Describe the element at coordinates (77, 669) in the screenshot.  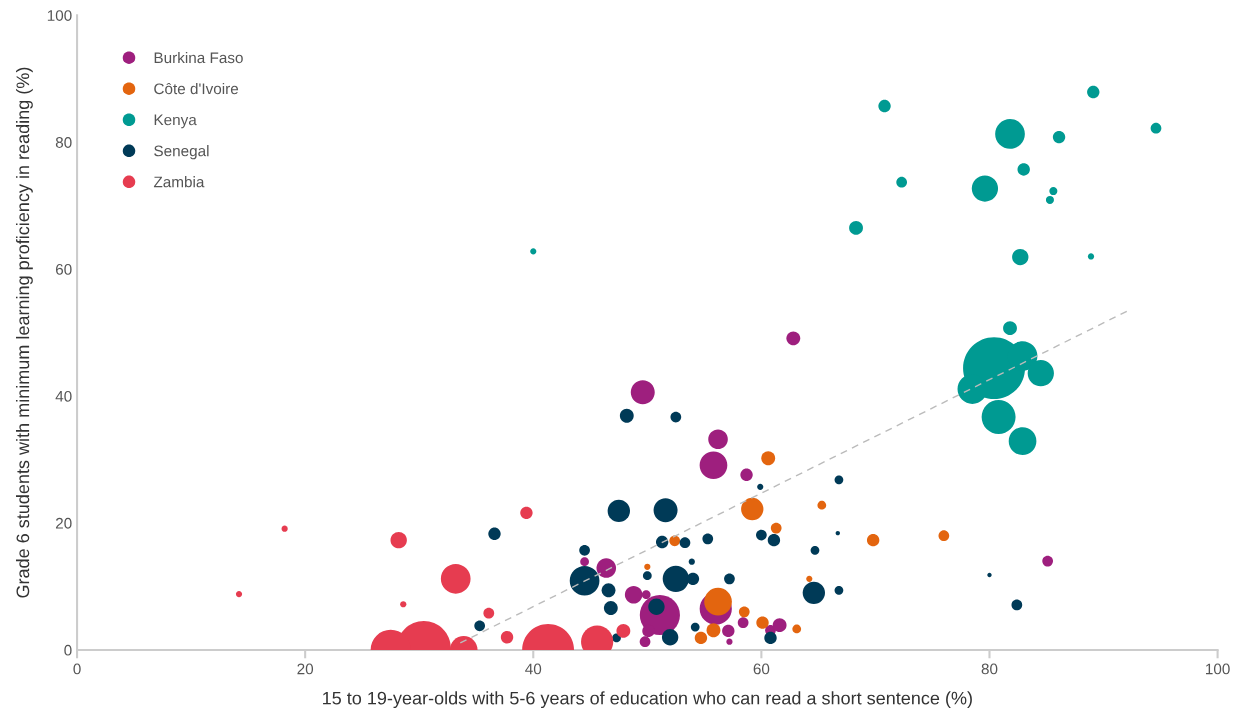
I see `x-tick-label: 0` at that location.